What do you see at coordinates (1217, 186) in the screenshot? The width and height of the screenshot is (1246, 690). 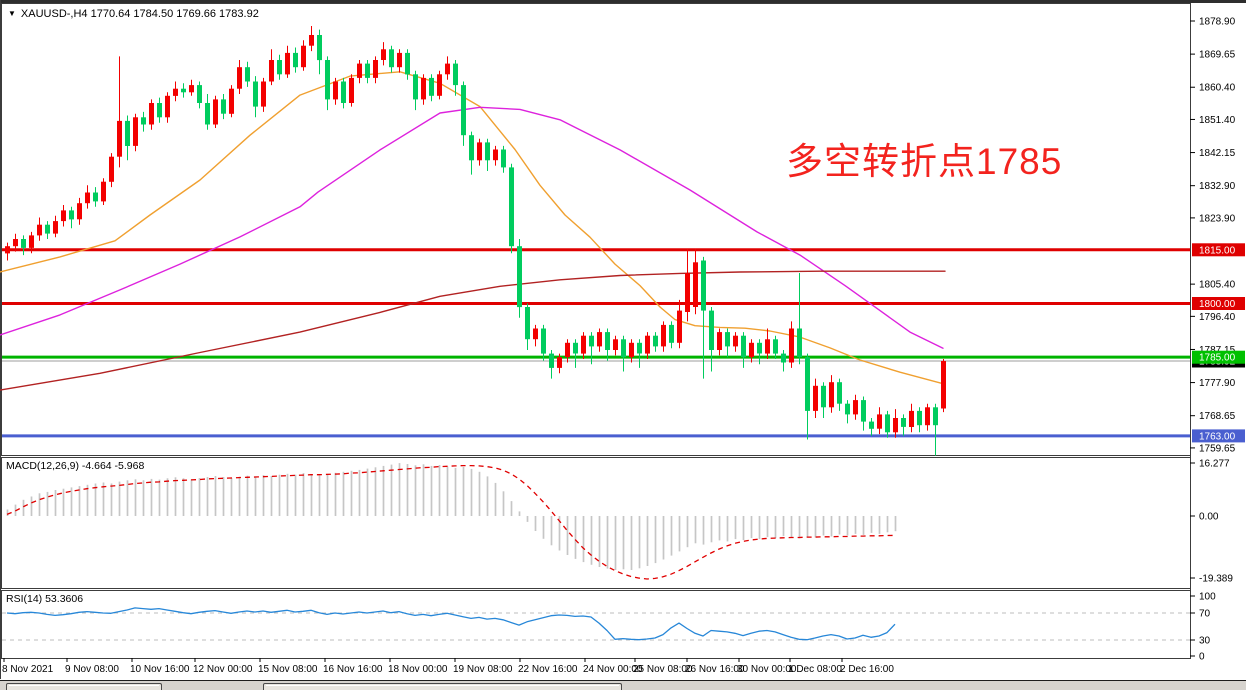 I see `svg-text: 1832.90` at bounding box center [1217, 186].